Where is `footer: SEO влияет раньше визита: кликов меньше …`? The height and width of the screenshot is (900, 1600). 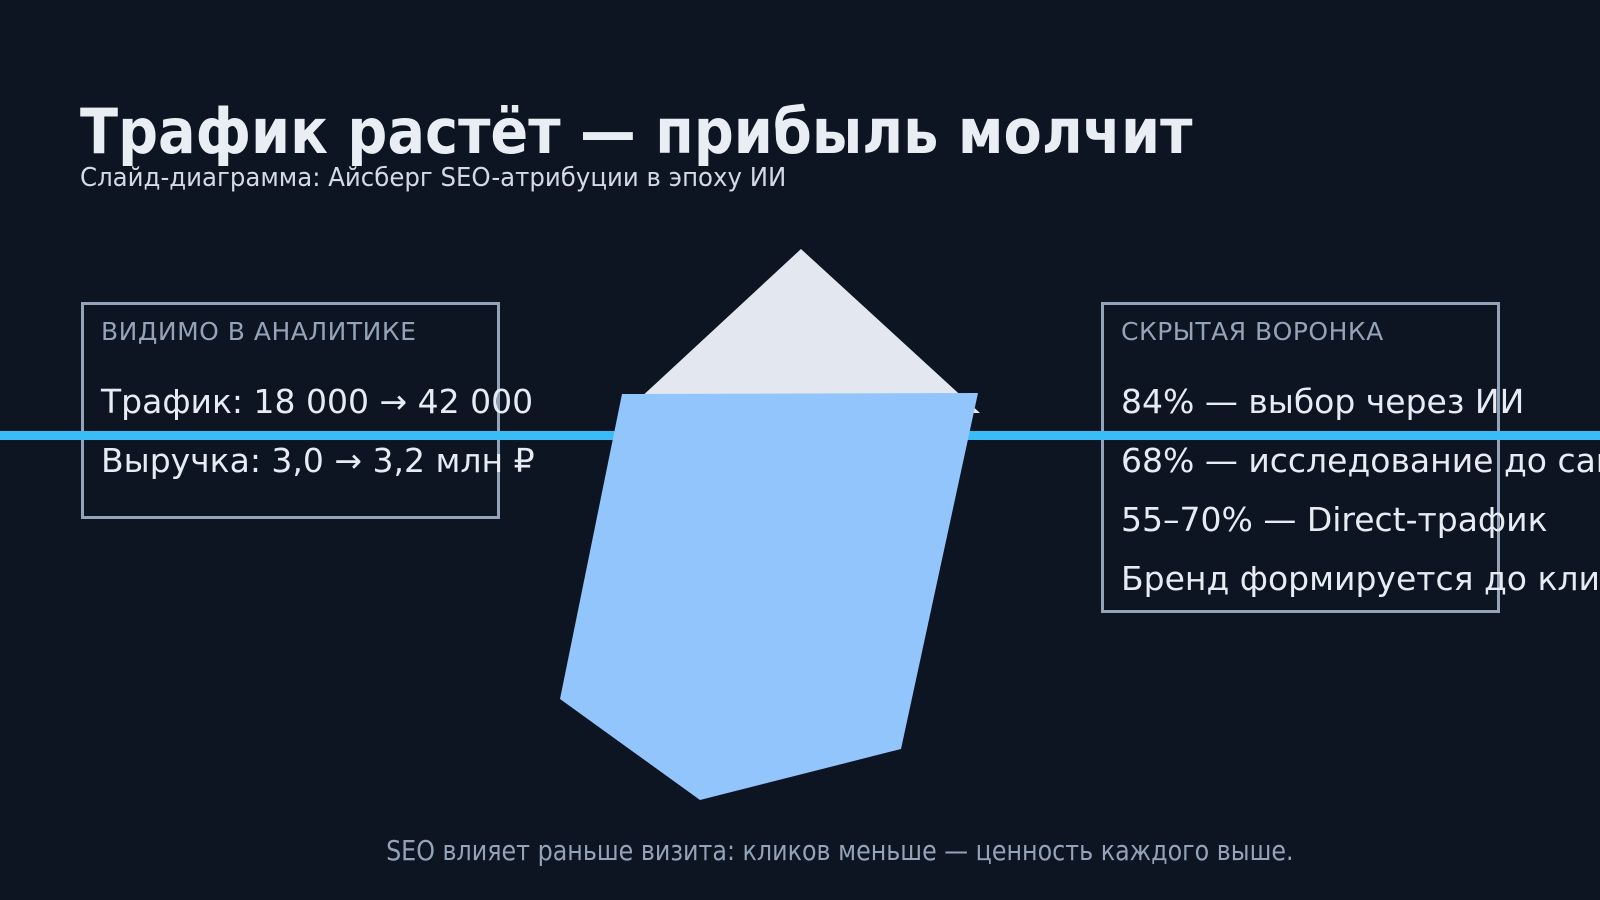 footer: SEO влияет раньше визита: кликов меньше … is located at coordinates (840, 851).